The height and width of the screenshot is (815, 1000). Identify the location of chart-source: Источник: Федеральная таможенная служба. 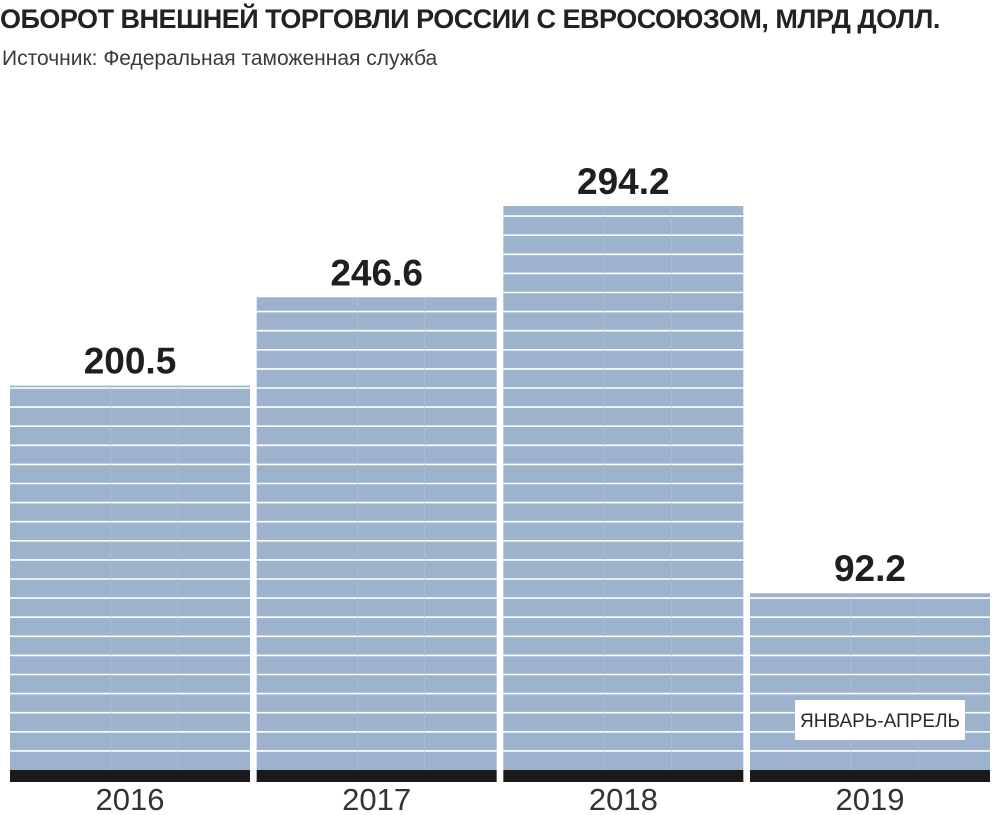
(220, 58).